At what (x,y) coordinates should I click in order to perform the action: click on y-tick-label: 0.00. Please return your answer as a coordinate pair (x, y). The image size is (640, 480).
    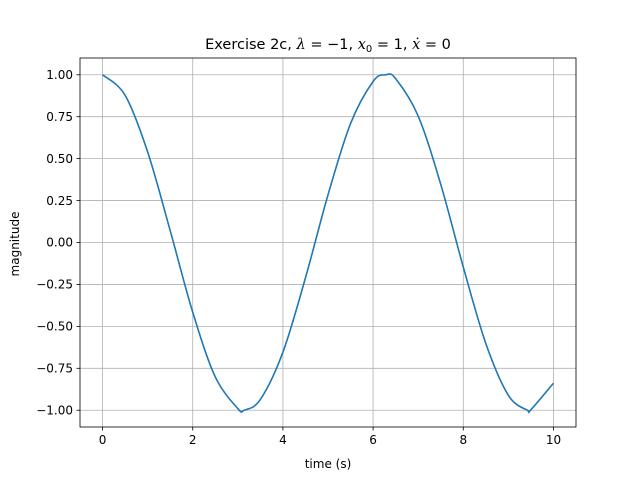
    Looking at the image, I should click on (59, 243).